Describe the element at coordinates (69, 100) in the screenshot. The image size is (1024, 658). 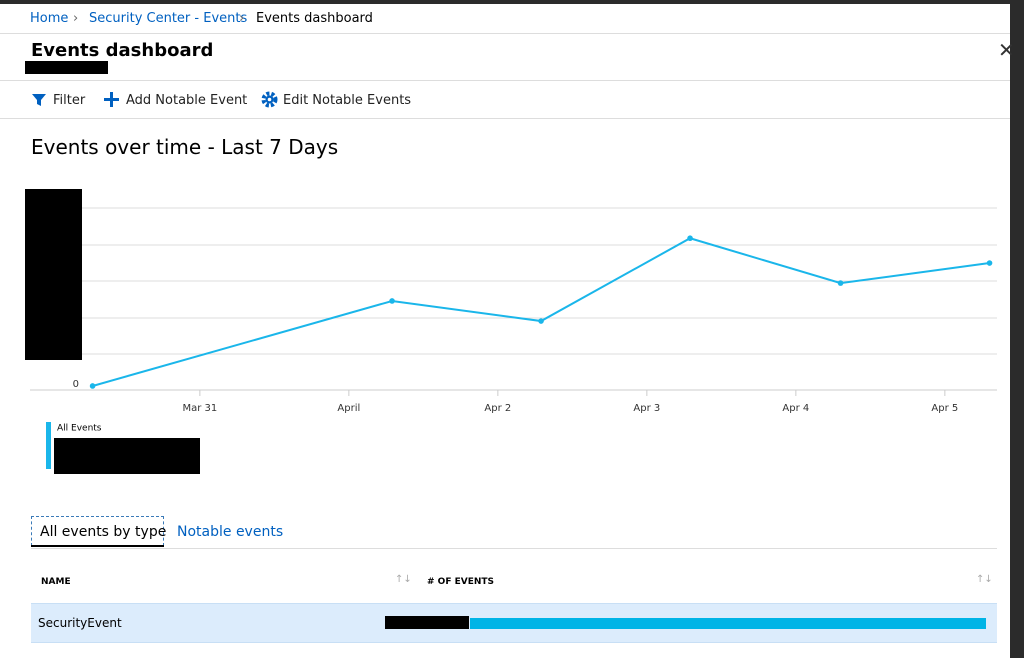
I see `toolbar-button: Filter` at that location.